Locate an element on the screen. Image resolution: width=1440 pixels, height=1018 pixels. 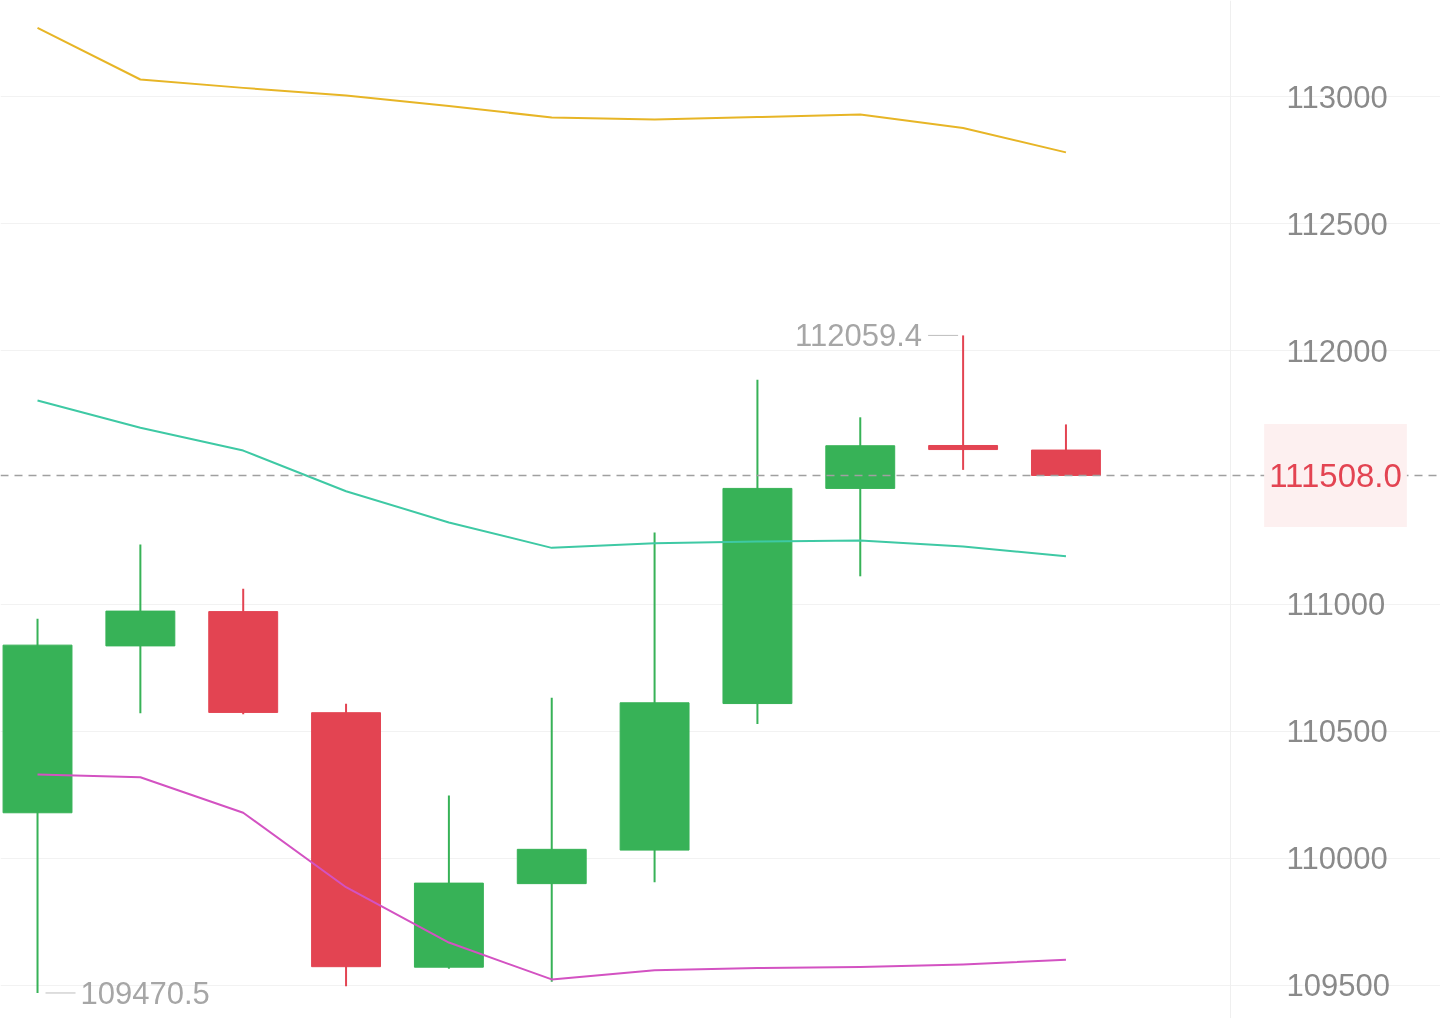
y-tick-label: 112000 is located at coordinates (1337, 351).